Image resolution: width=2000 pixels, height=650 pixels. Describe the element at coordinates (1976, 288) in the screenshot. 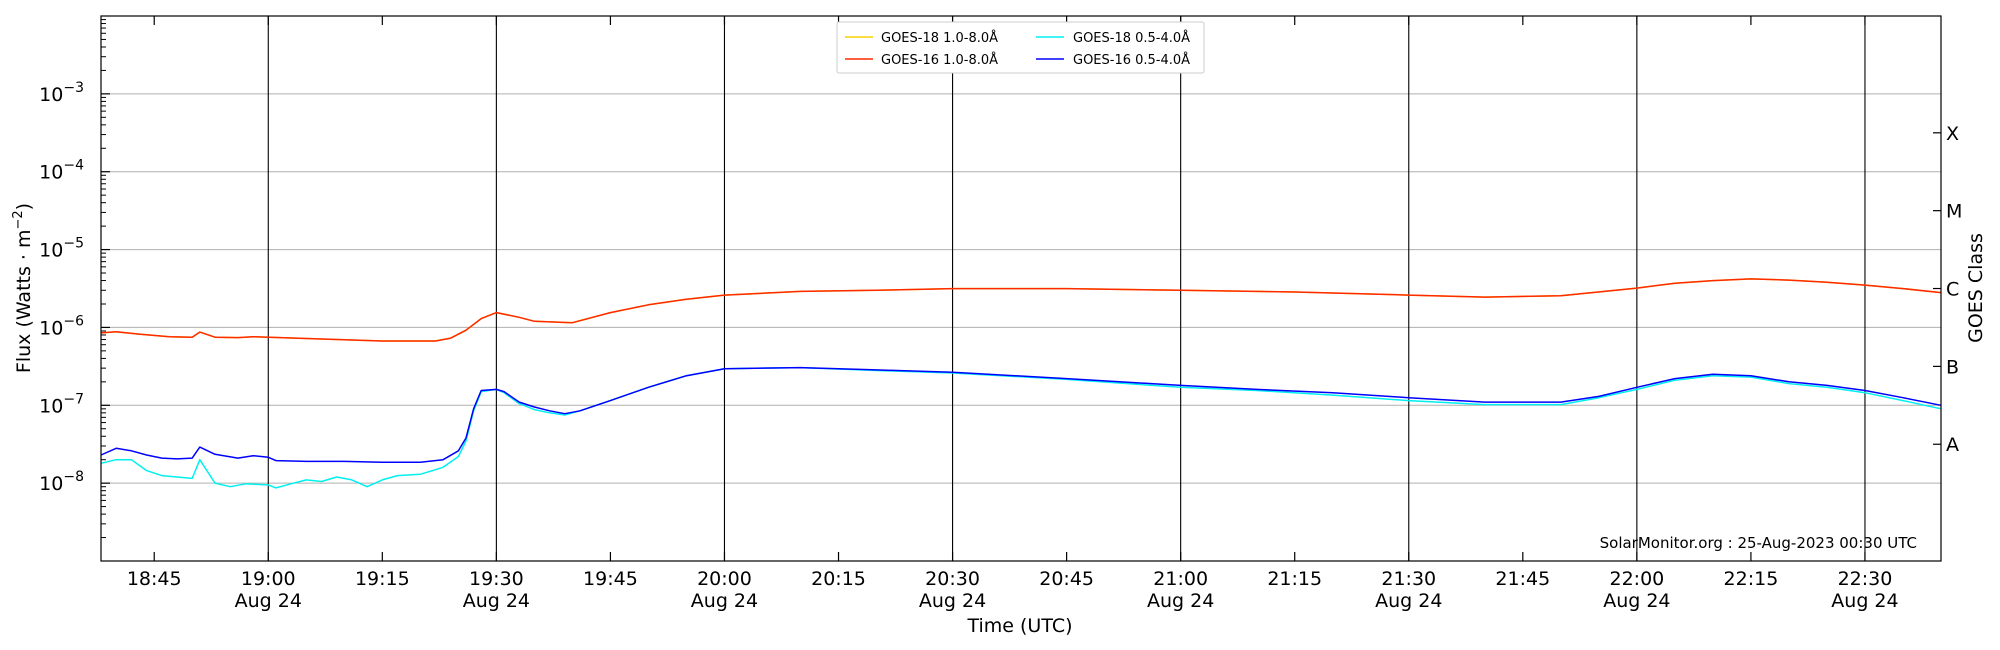

I see `goes-class-axis-label: GOES Class` at that location.